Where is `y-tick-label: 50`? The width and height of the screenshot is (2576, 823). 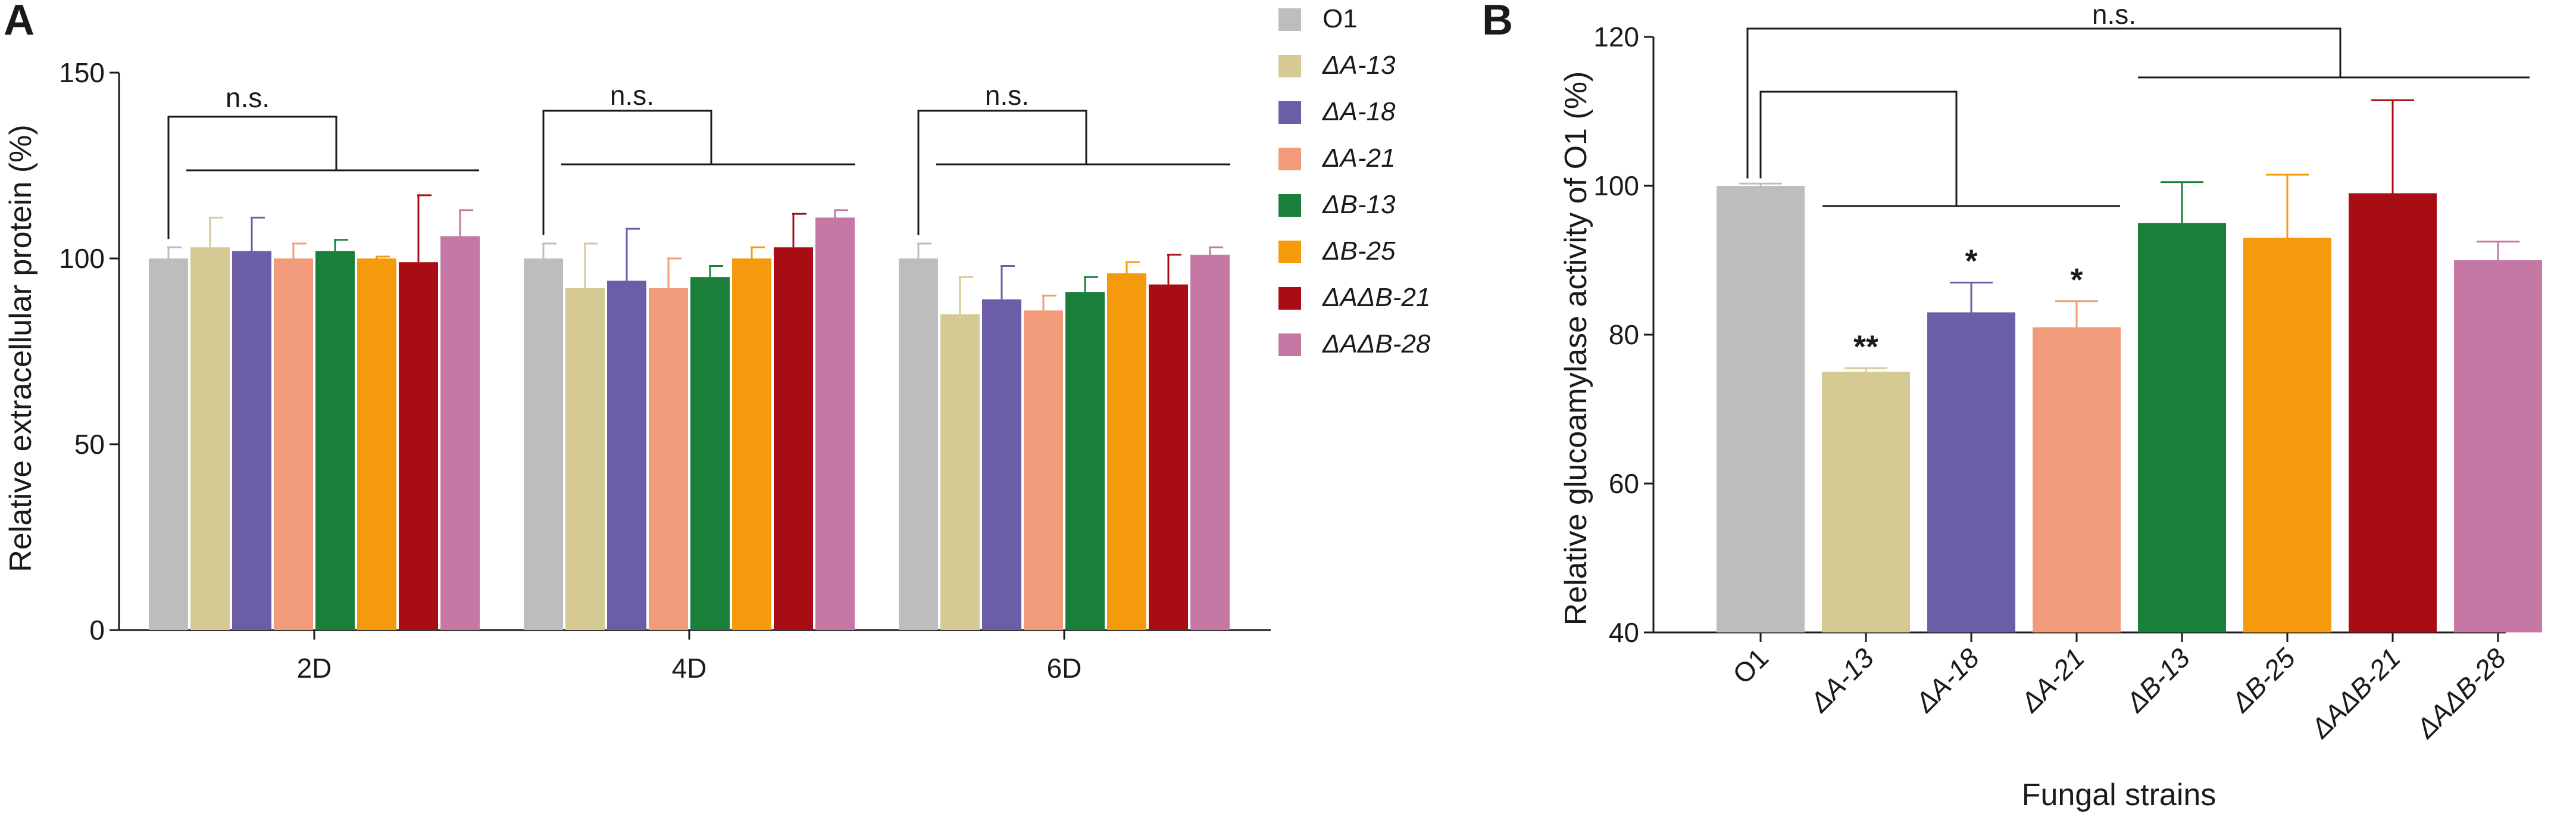
y-tick-label: 50 is located at coordinates (89, 444).